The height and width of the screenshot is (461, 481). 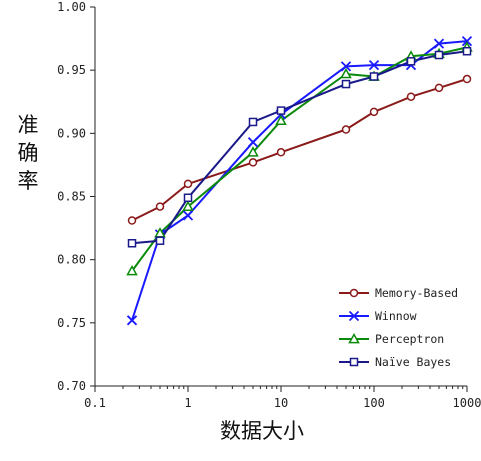 What do you see at coordinates (187, 403) in the screenshot?
I see `x-tick-label: 1` at bounding box center [187, 403].